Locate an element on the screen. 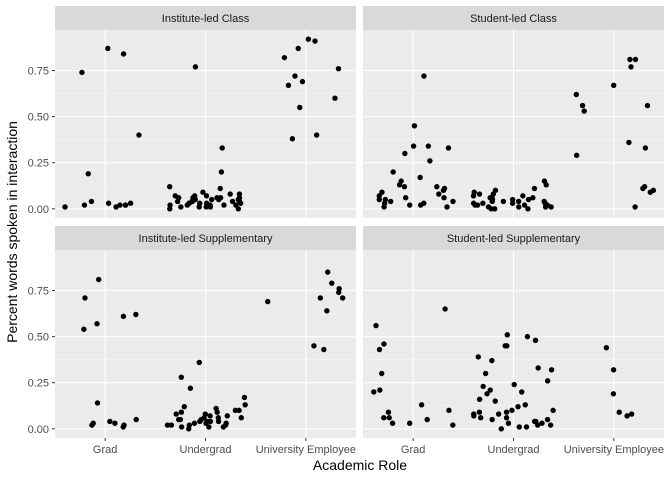 This screenshot has width=672, height=480. facet-title: Student-led Class is located at coordinates (513, 19).